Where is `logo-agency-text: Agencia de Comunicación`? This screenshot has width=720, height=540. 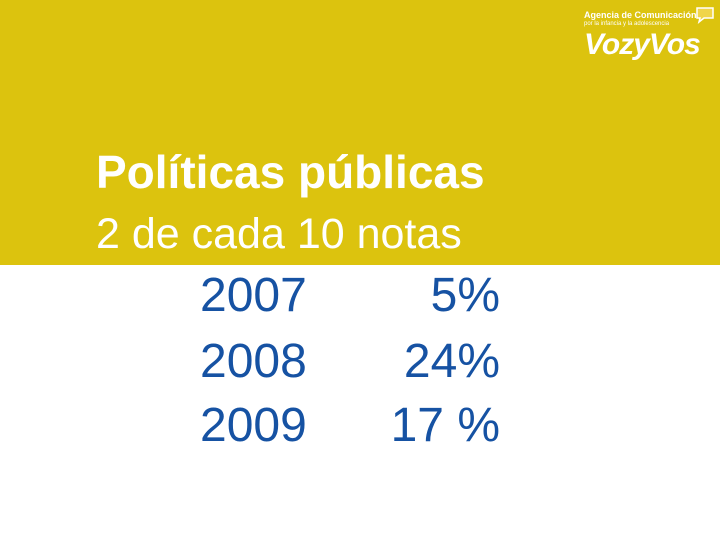
logo-agency-text: Agencia de Comunicación is located at coordinates (640, 15).